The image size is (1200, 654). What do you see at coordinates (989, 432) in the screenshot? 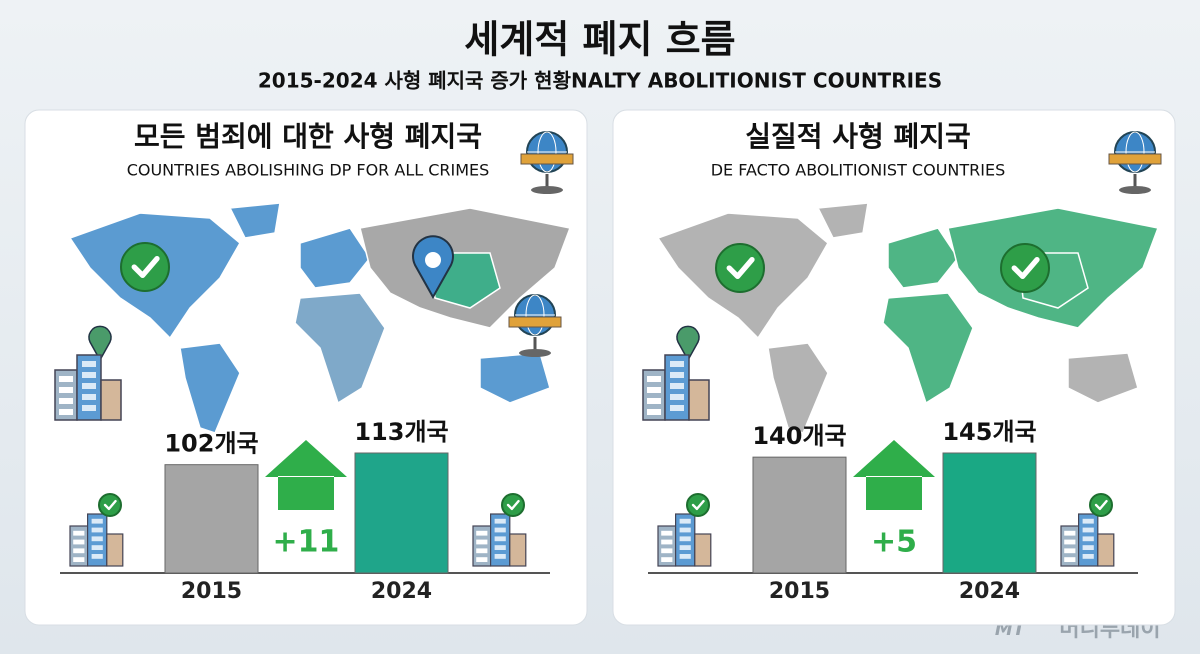
I see `value-label: 145개국` at bounding box center [989, 432].